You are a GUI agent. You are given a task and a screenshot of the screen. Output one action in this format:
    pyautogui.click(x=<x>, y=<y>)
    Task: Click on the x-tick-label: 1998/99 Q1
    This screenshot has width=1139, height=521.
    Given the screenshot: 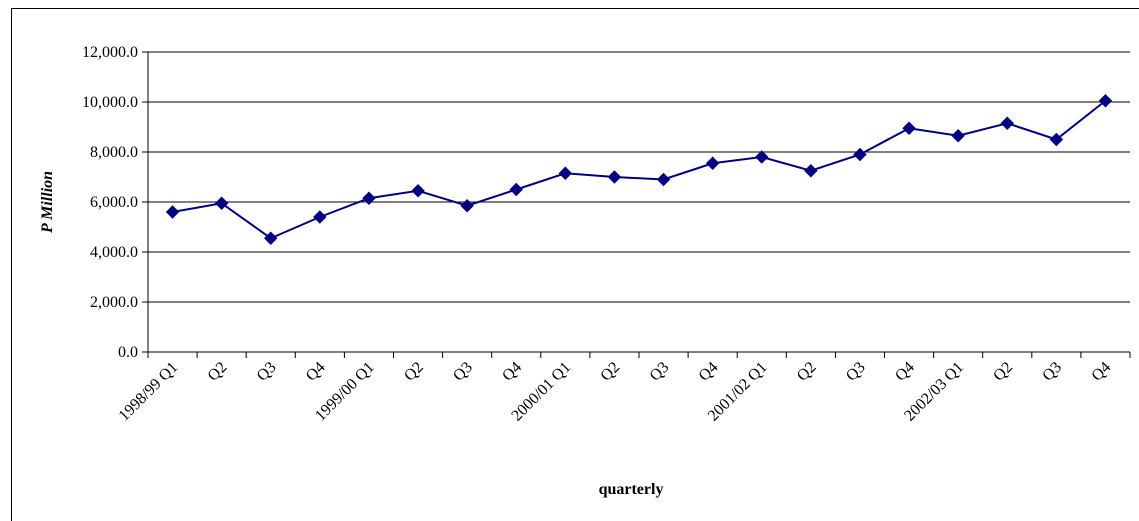 What is the action you would take?
    pyautogui.click(x=149, y=392)
    